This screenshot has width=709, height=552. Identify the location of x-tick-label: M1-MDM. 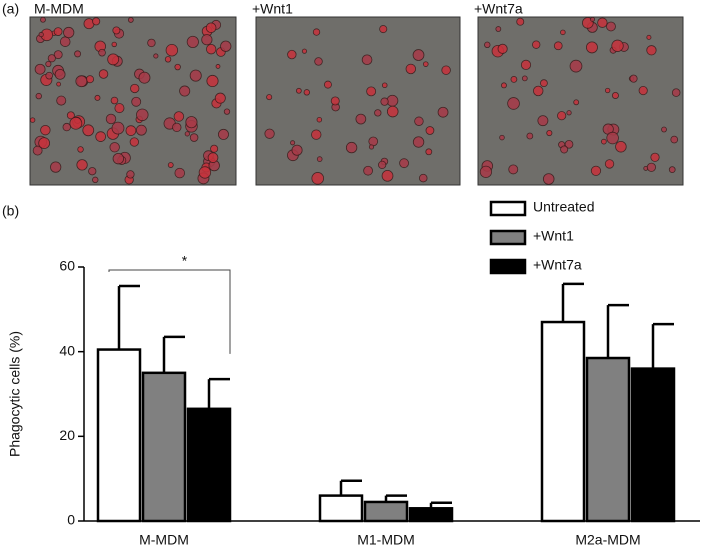
(386, 540).